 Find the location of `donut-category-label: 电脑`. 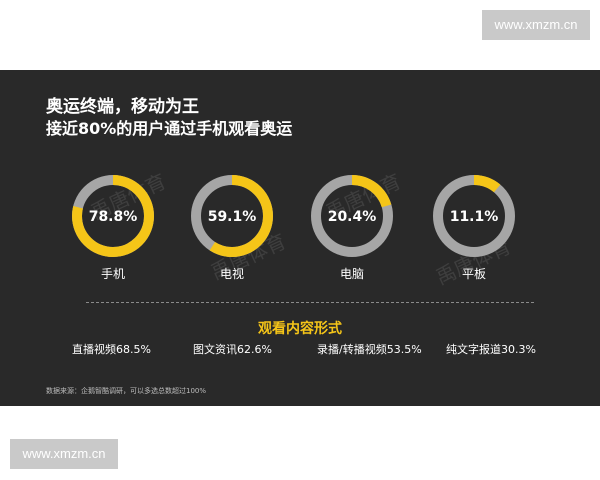

donut-category-label: 电脑 is located at coordinates (352, 274).